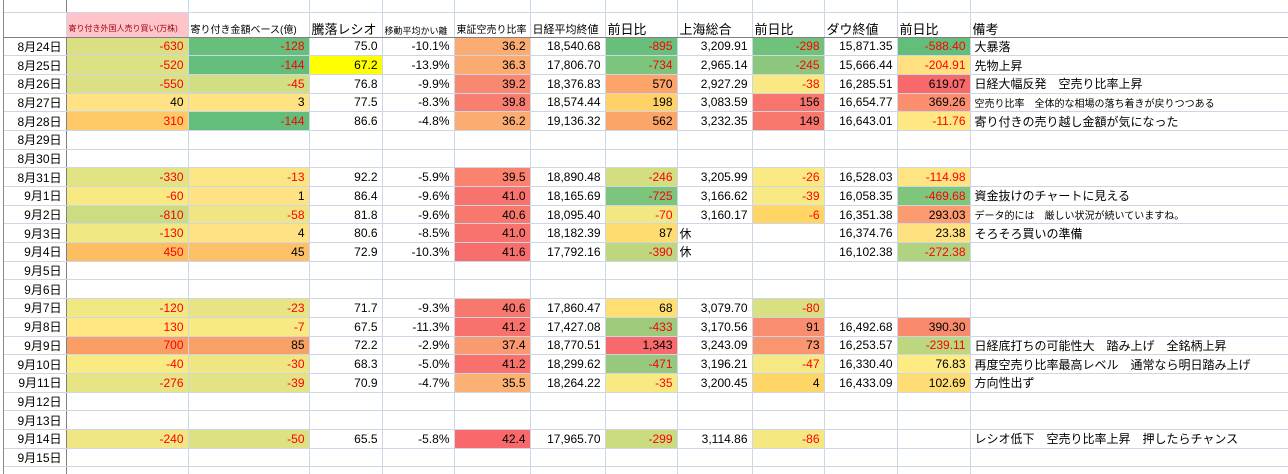  What do you see at coordinates (1129, 84) in the screenshot?
I see `remarks-cell: 日経大幅反発 空売り比率上昇` at bounding box center [1129, 84].